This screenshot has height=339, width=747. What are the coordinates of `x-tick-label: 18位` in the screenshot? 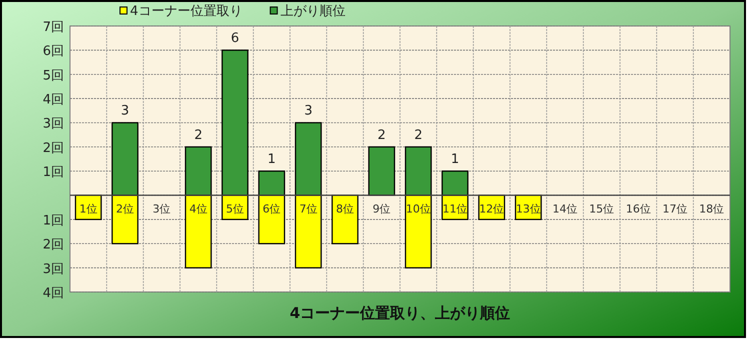 It's located at (711, 209).